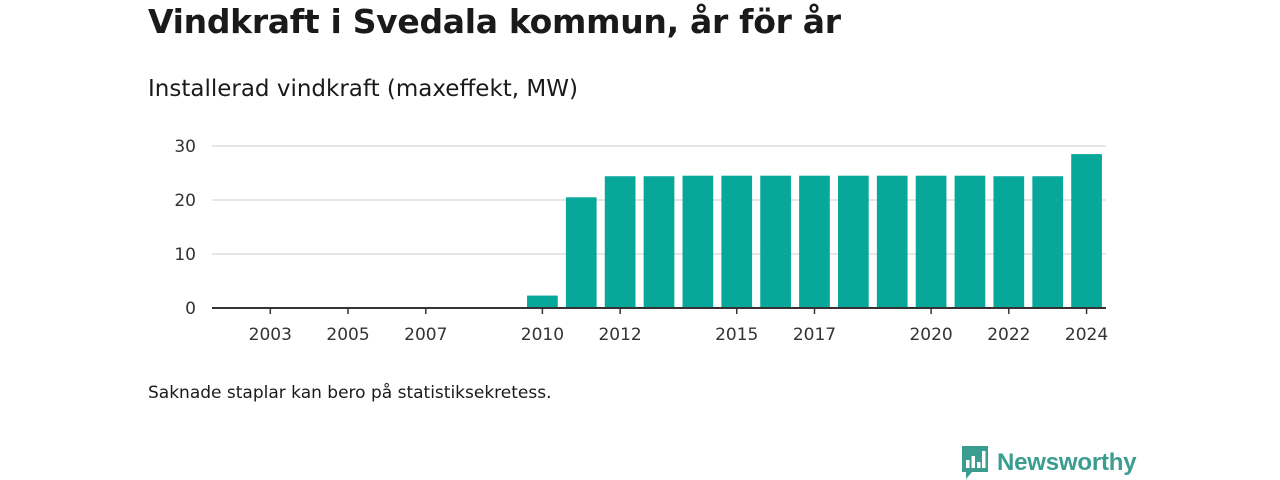 Image resolution: width=1280 pixels, height=480 pixels. I want to click on chart-title: Vindkraft i Svedala kommun, år för år, so click(494, 21).